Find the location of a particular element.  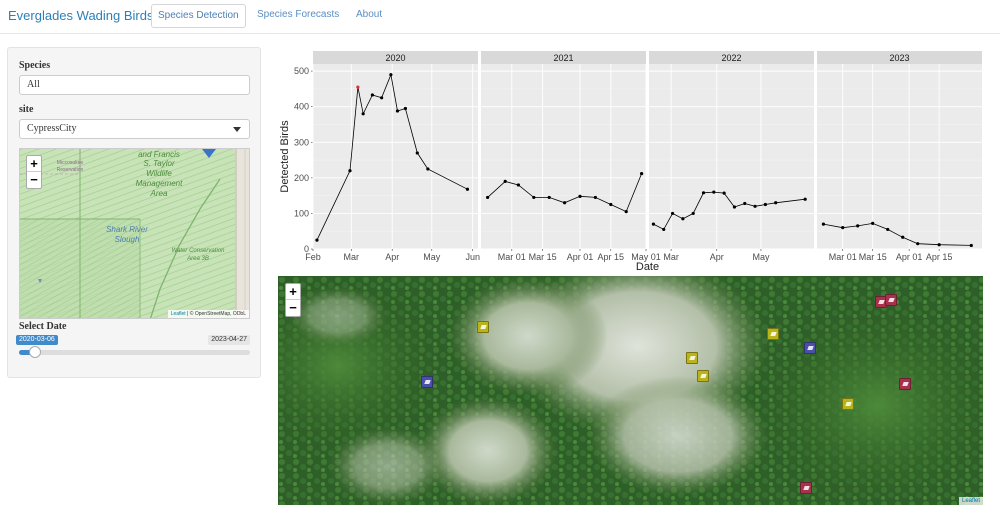

tab-about: About is located at coordinates (369, 14).